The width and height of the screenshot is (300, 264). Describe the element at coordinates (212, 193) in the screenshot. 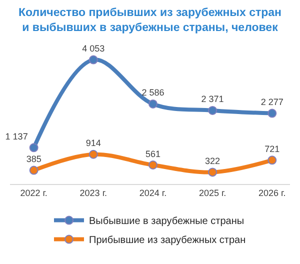

I see `x-tick-label: 2025 г.` at that location.